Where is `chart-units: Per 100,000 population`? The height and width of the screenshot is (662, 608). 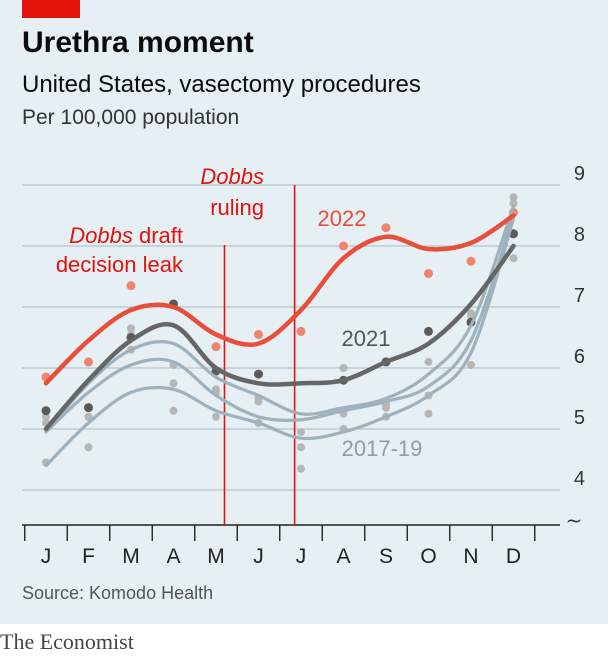 chart-units: Per 100,000 population is located at coordinates (131, 117).